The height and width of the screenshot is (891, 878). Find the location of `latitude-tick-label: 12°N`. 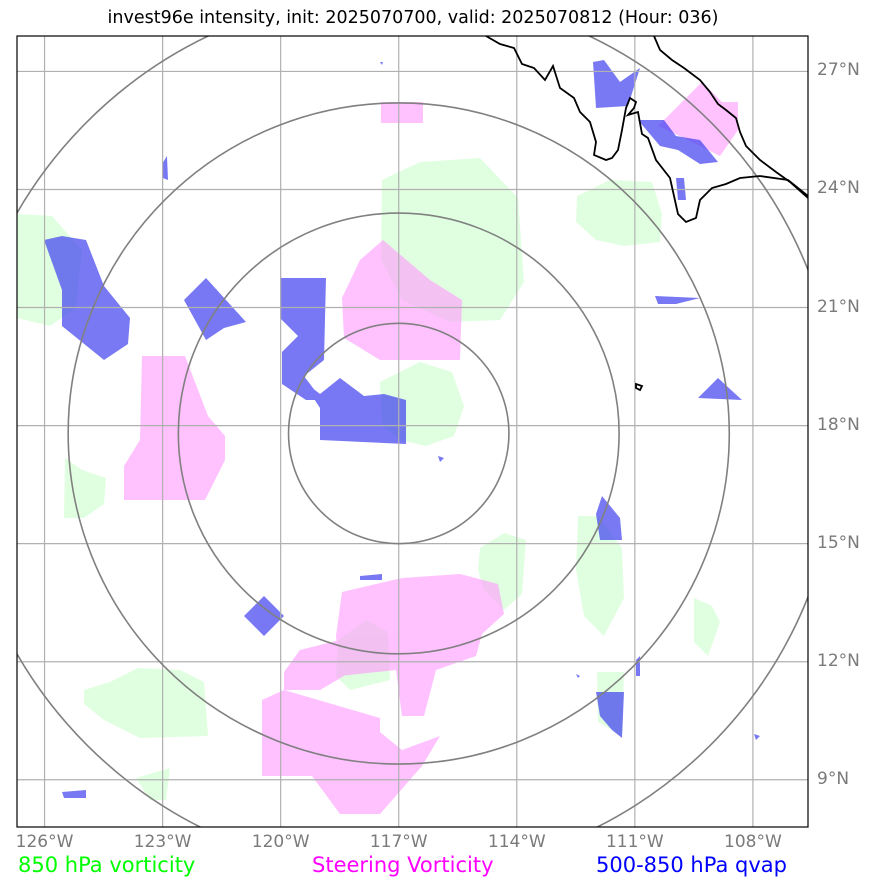

latitude-tick-label: 12°N is located at coordinates (838, 660).